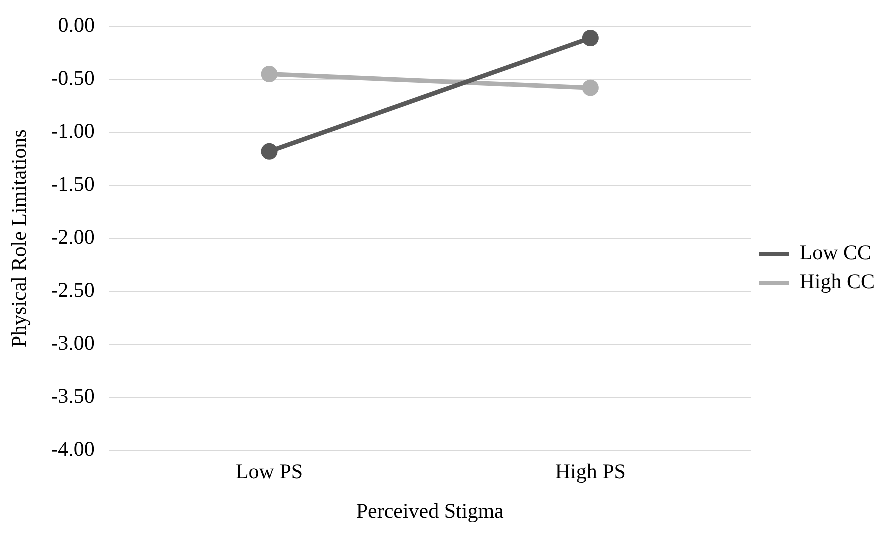  I want to click on y-tick-label: -2.00, so click(73, 237).